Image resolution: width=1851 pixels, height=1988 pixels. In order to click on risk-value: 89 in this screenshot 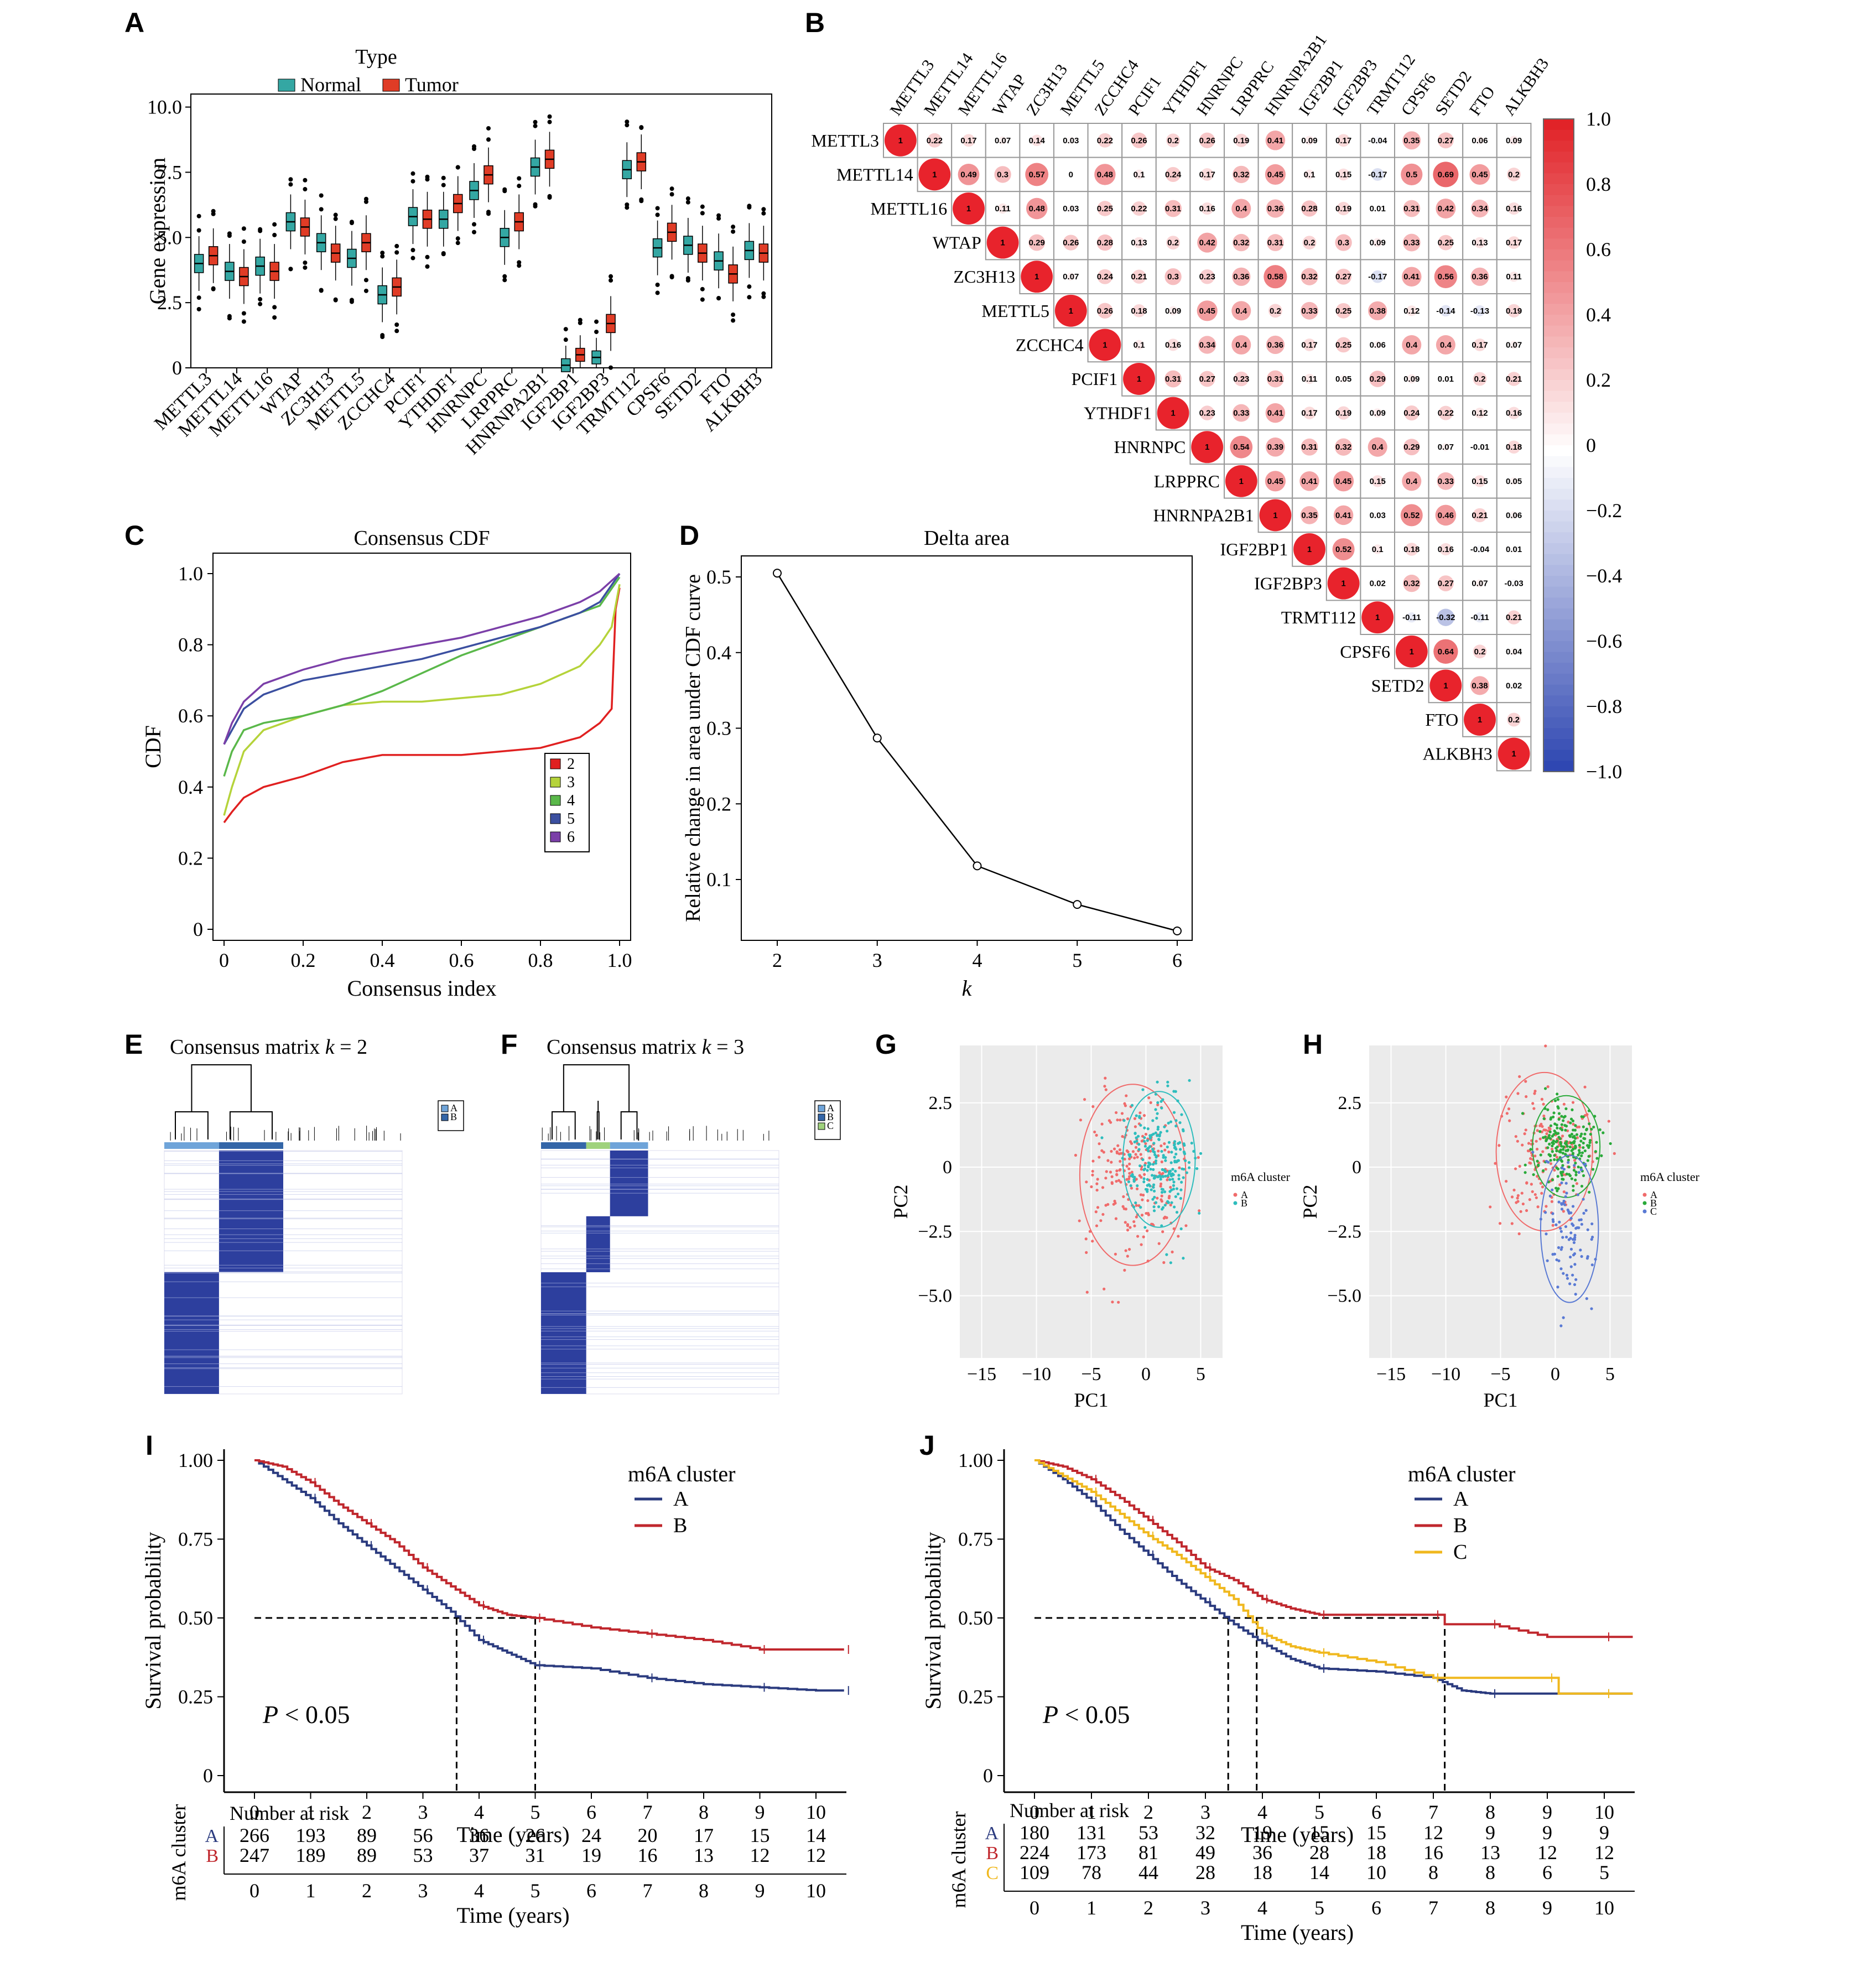, I will do `click(367, 1835)`.